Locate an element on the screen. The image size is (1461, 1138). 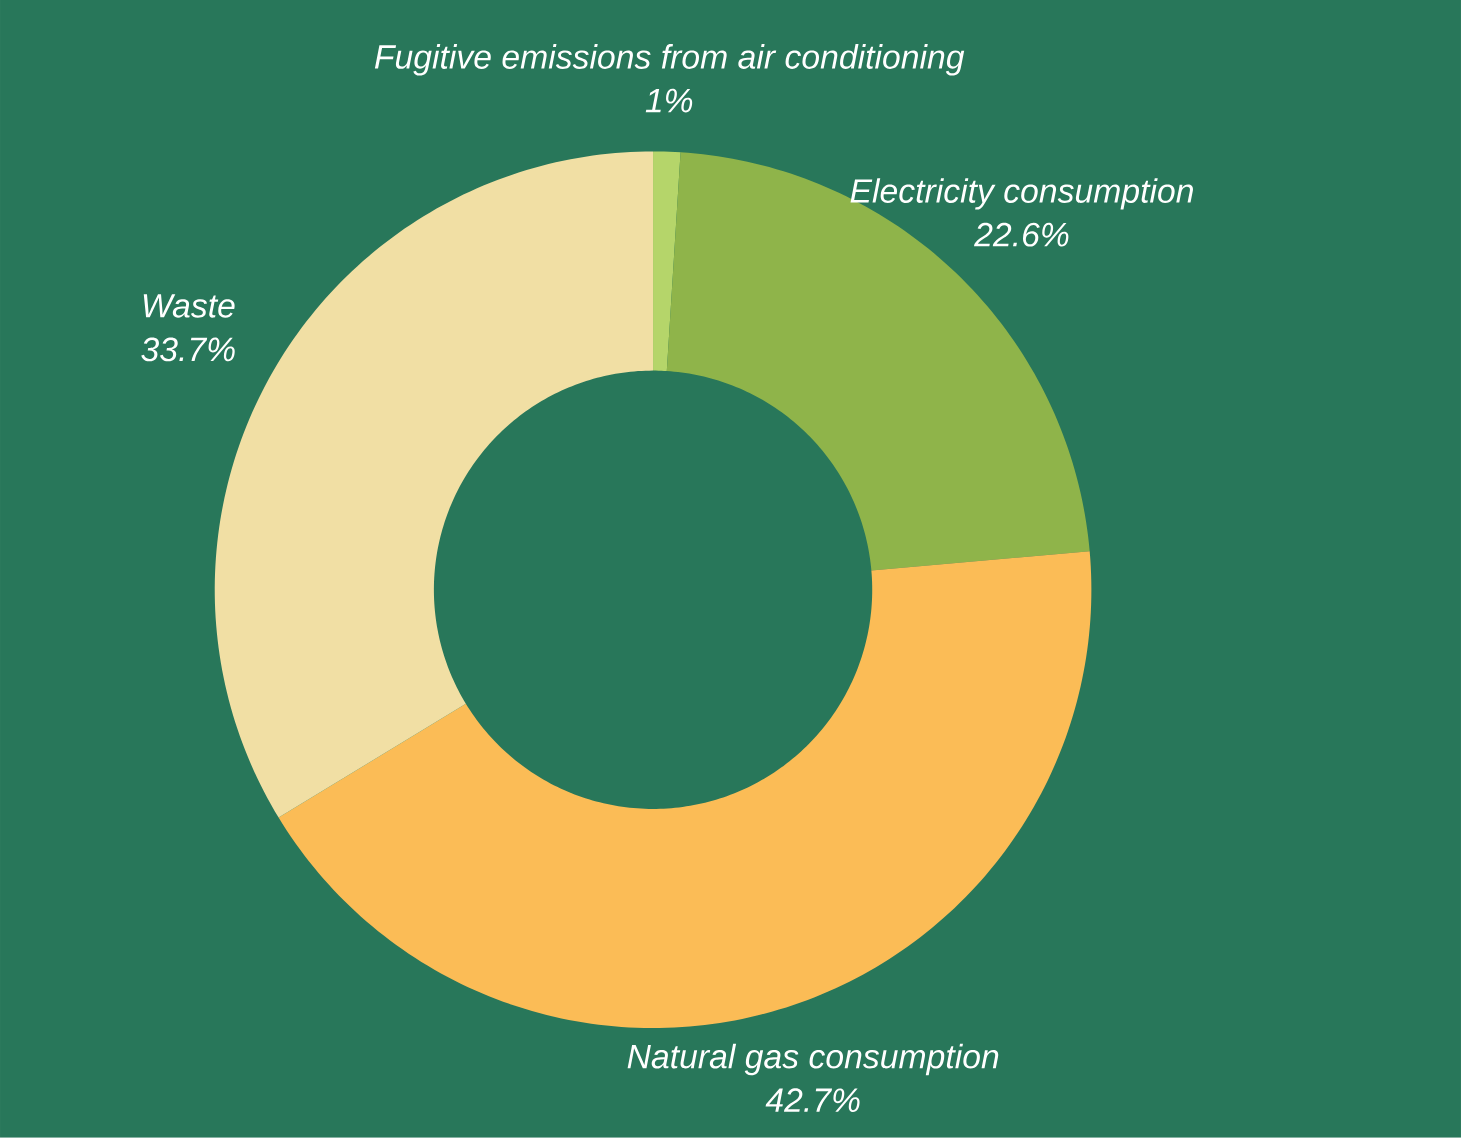
slice-label: Electricity consumption is located at coordinates (1021, 194).